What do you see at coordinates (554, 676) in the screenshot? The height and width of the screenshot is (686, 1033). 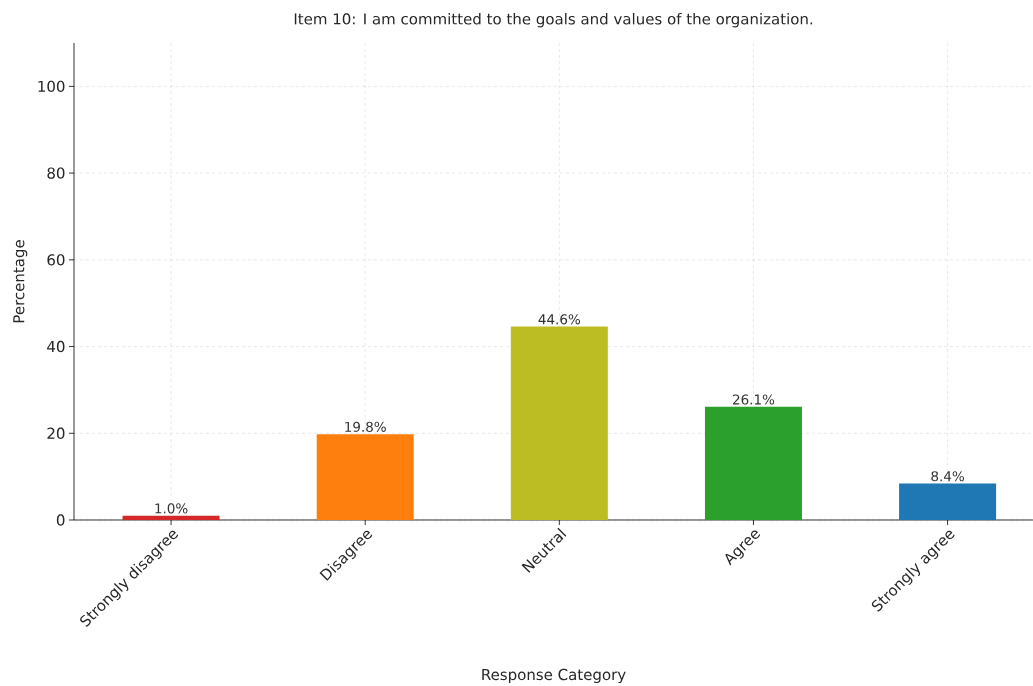 I see `x-axis-title: Response Category` at bounding box center [554, 676].